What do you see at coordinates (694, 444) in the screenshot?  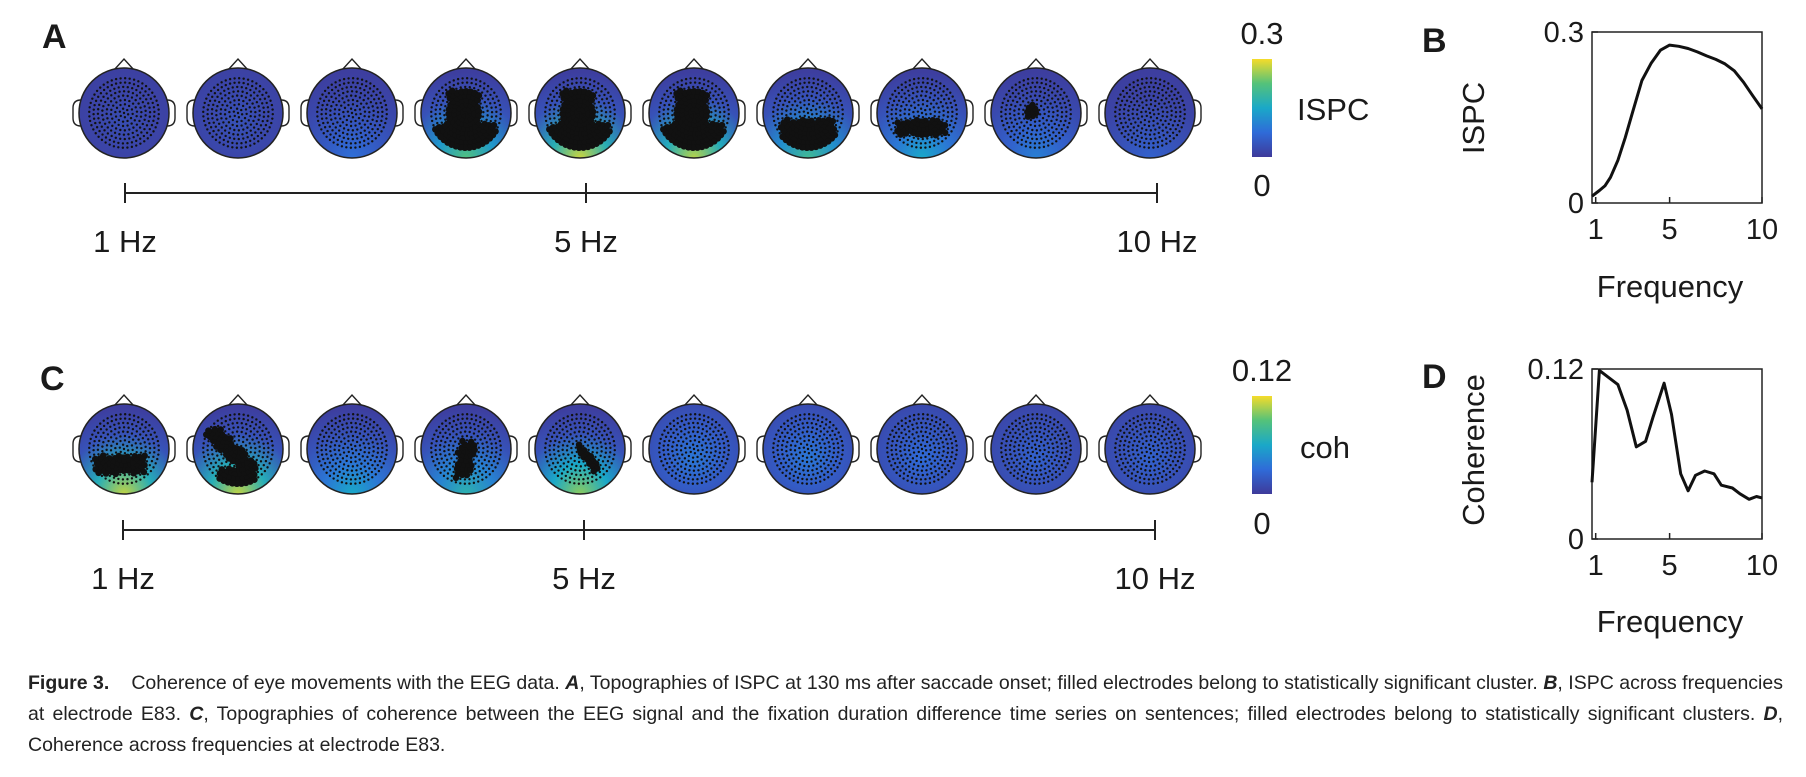 I see `topomap-6hz` at bounding box center [694, 444].